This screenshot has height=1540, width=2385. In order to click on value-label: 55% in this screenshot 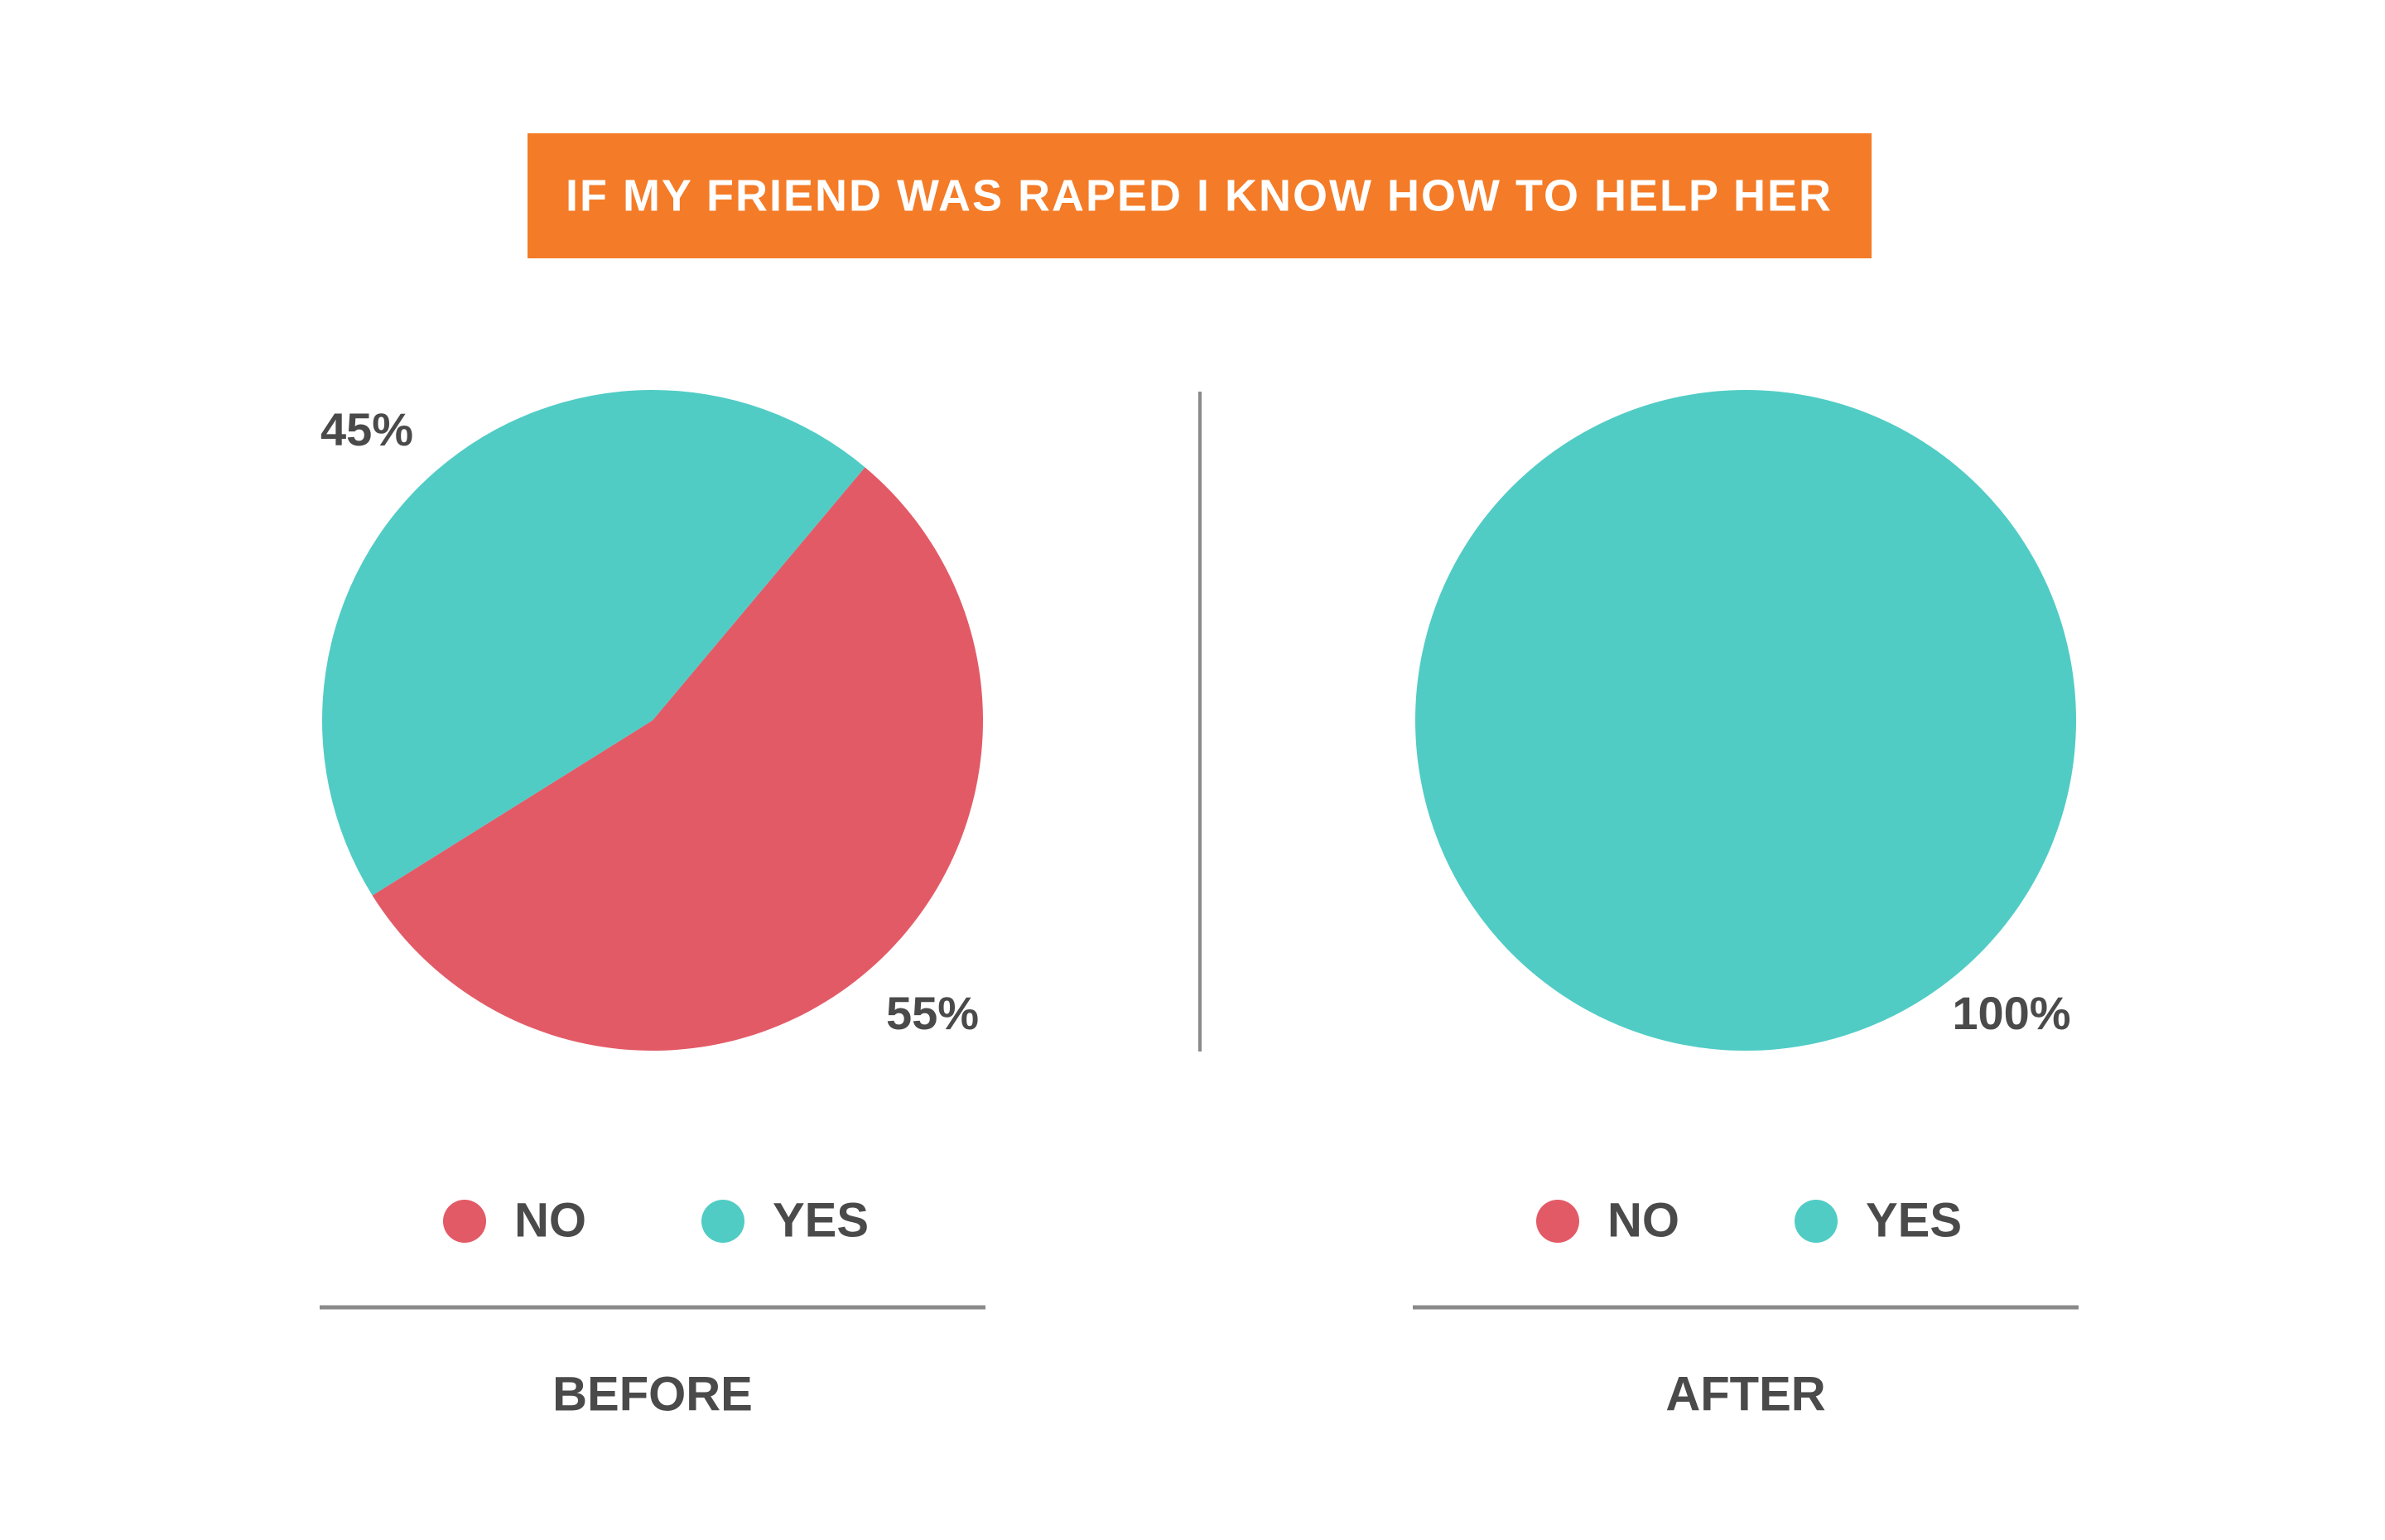, I will do `click(932, 1013)`.